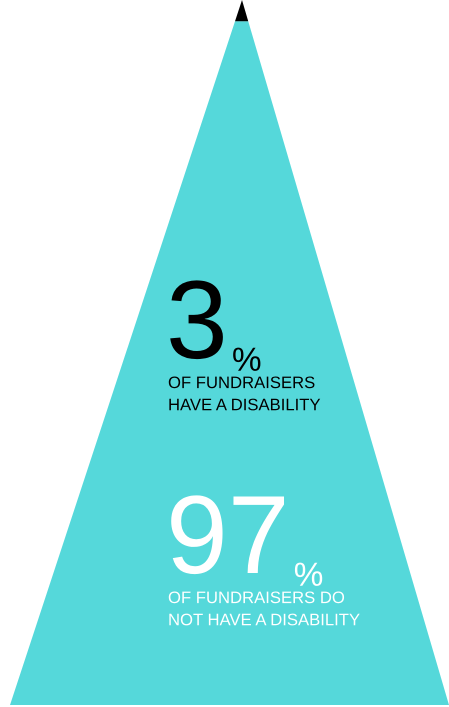 The height and width of the screenshot is (707, 449). What do you see at coordinates (246, 540) in the screenshot?
I see `data-label: 97%` at bounding box center [246, 540].